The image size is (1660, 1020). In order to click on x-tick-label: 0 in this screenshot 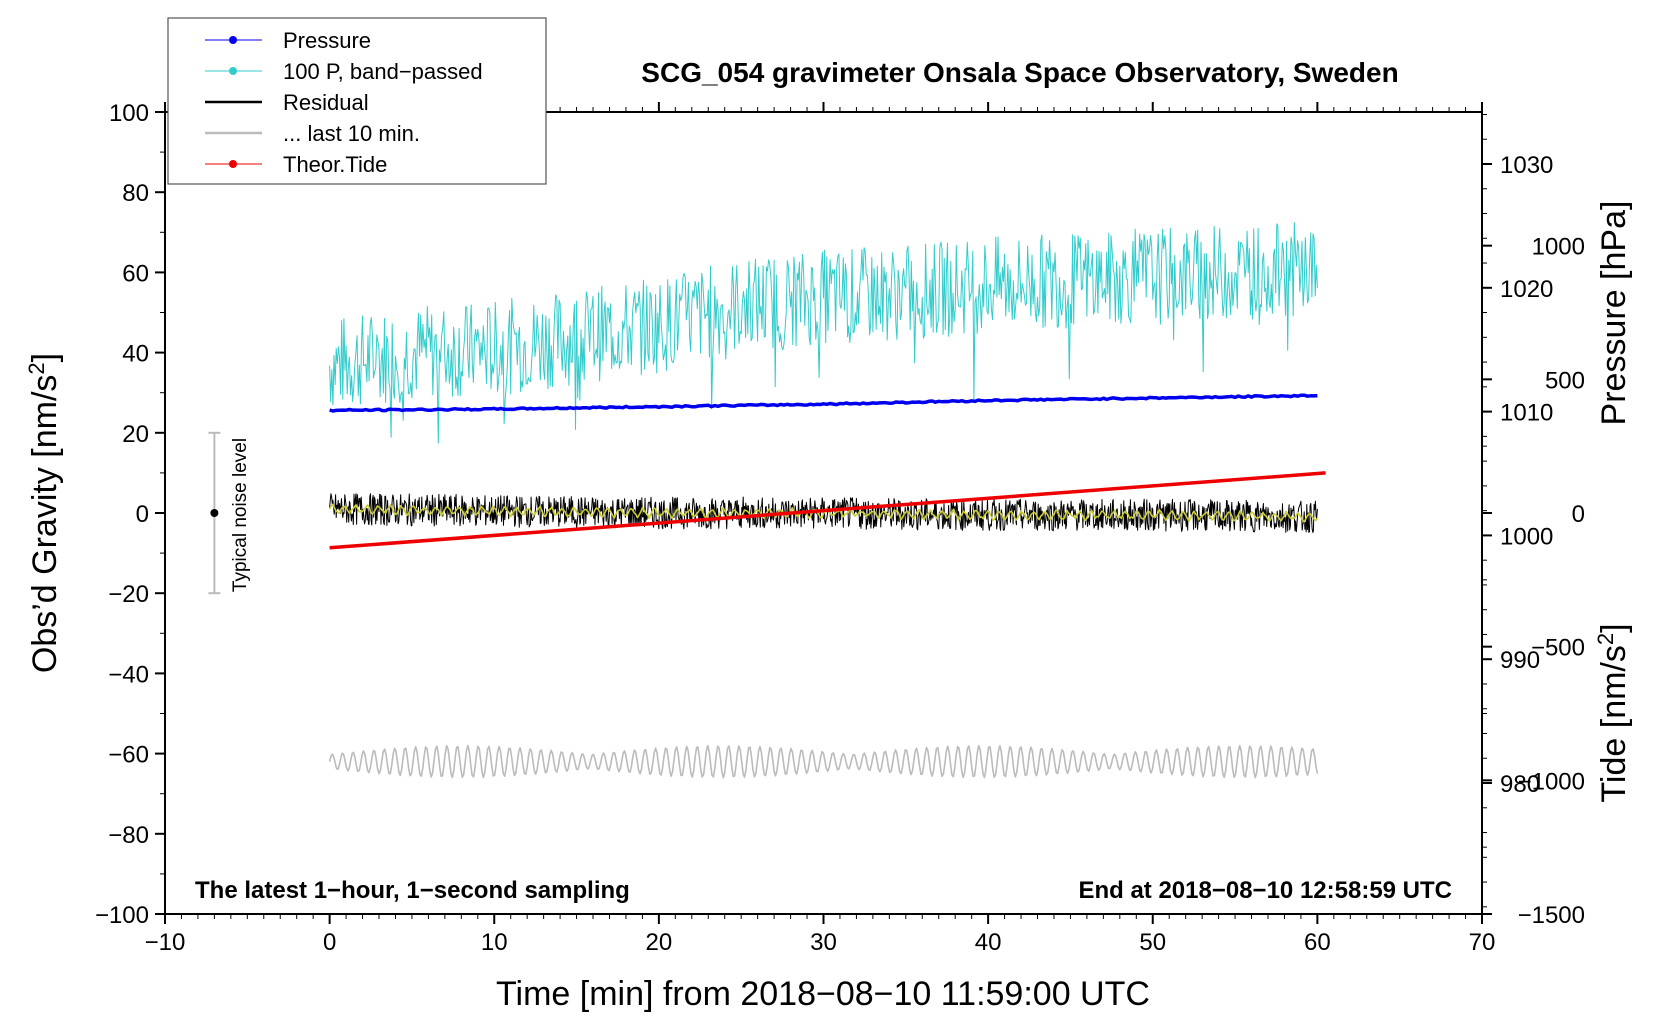, I will do `click(329, 942)`.